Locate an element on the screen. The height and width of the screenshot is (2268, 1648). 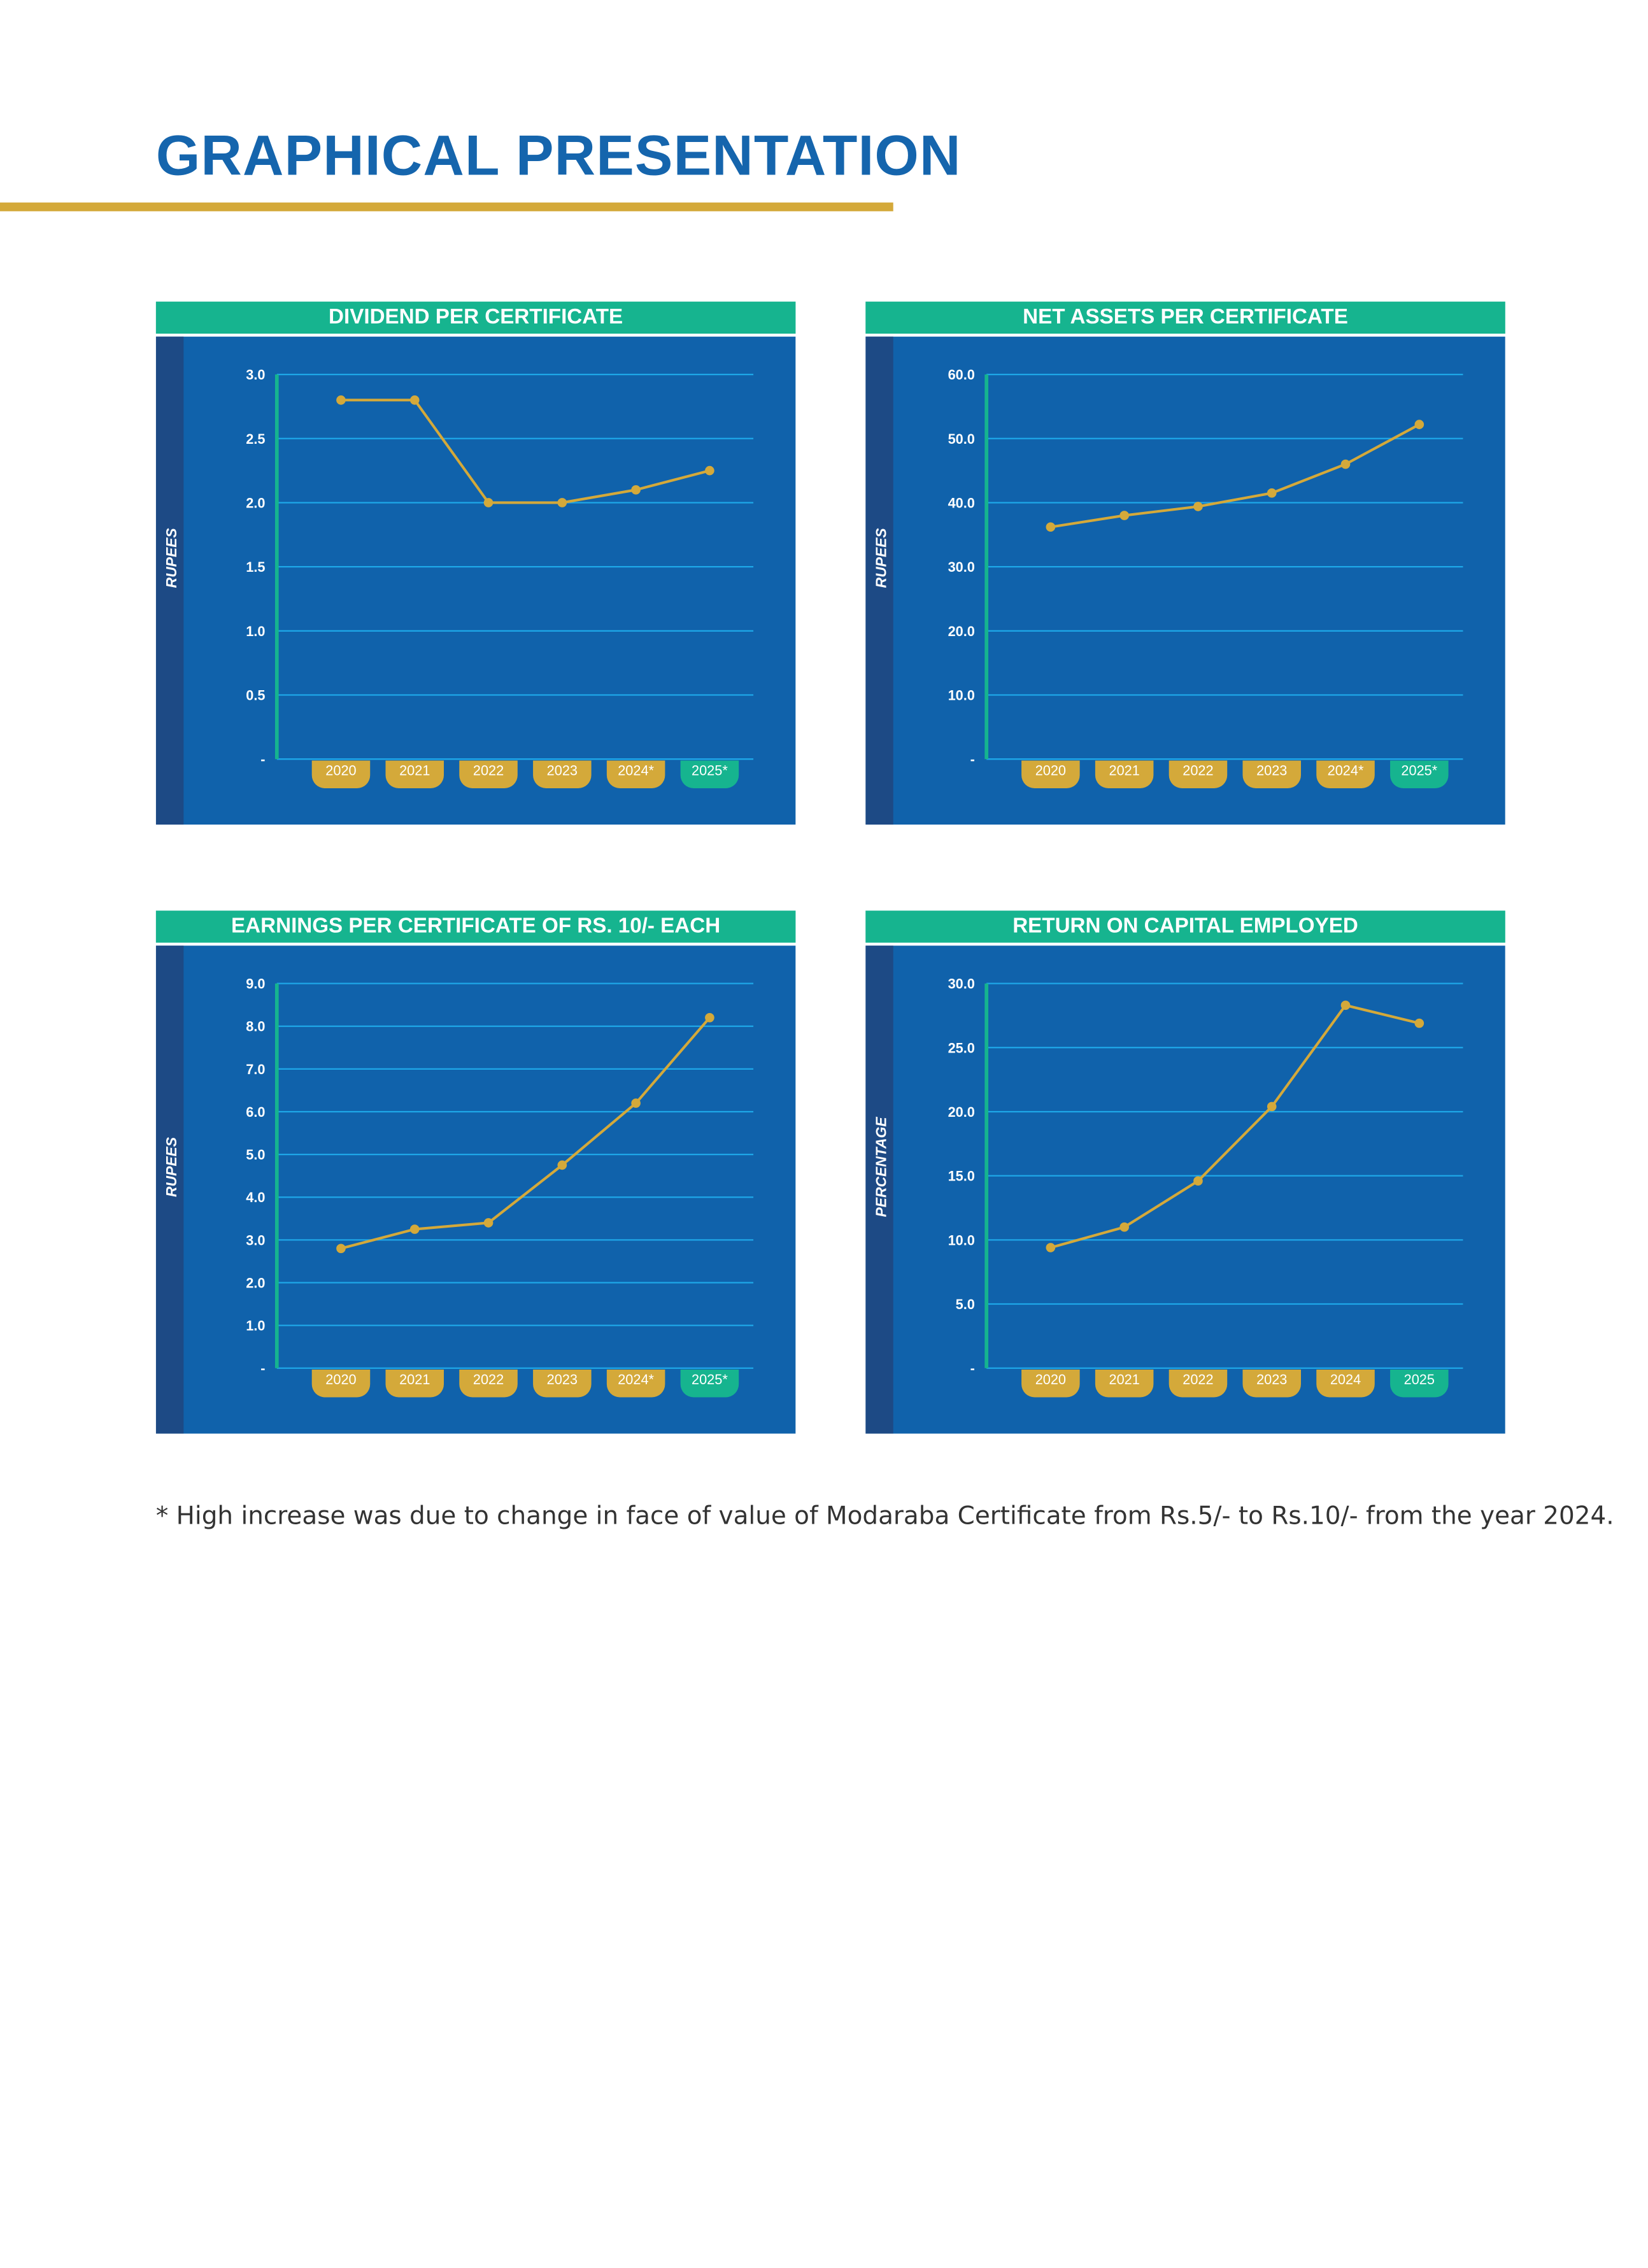
chart-title: RETURN ON CAPITAL EMPLOYED is located at coordinates (1185, 927).